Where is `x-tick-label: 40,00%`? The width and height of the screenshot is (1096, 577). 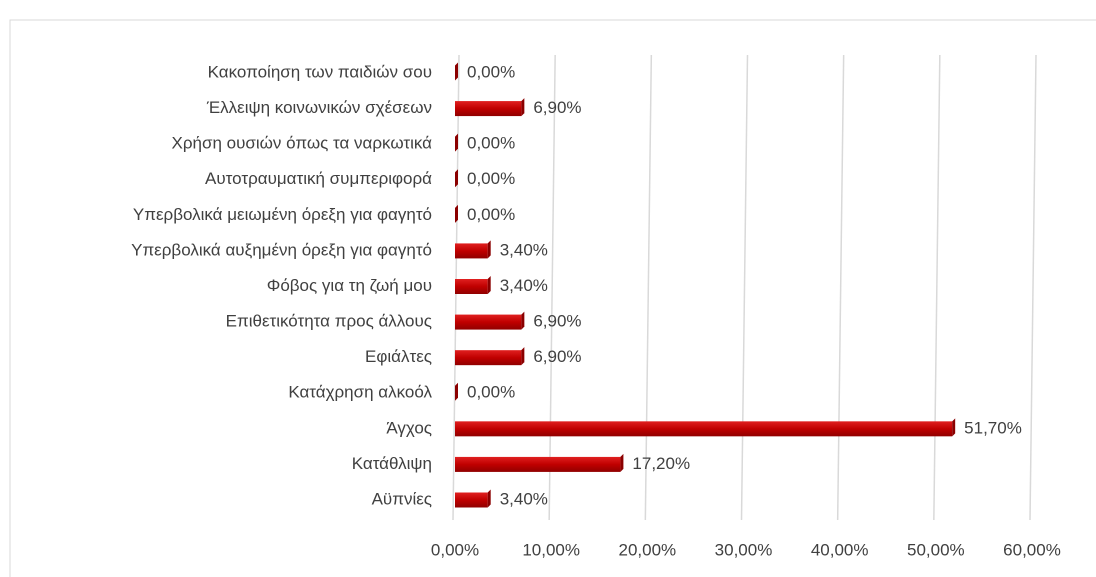
x-tick-label: 40,00% is located at coordinates (840, 549).